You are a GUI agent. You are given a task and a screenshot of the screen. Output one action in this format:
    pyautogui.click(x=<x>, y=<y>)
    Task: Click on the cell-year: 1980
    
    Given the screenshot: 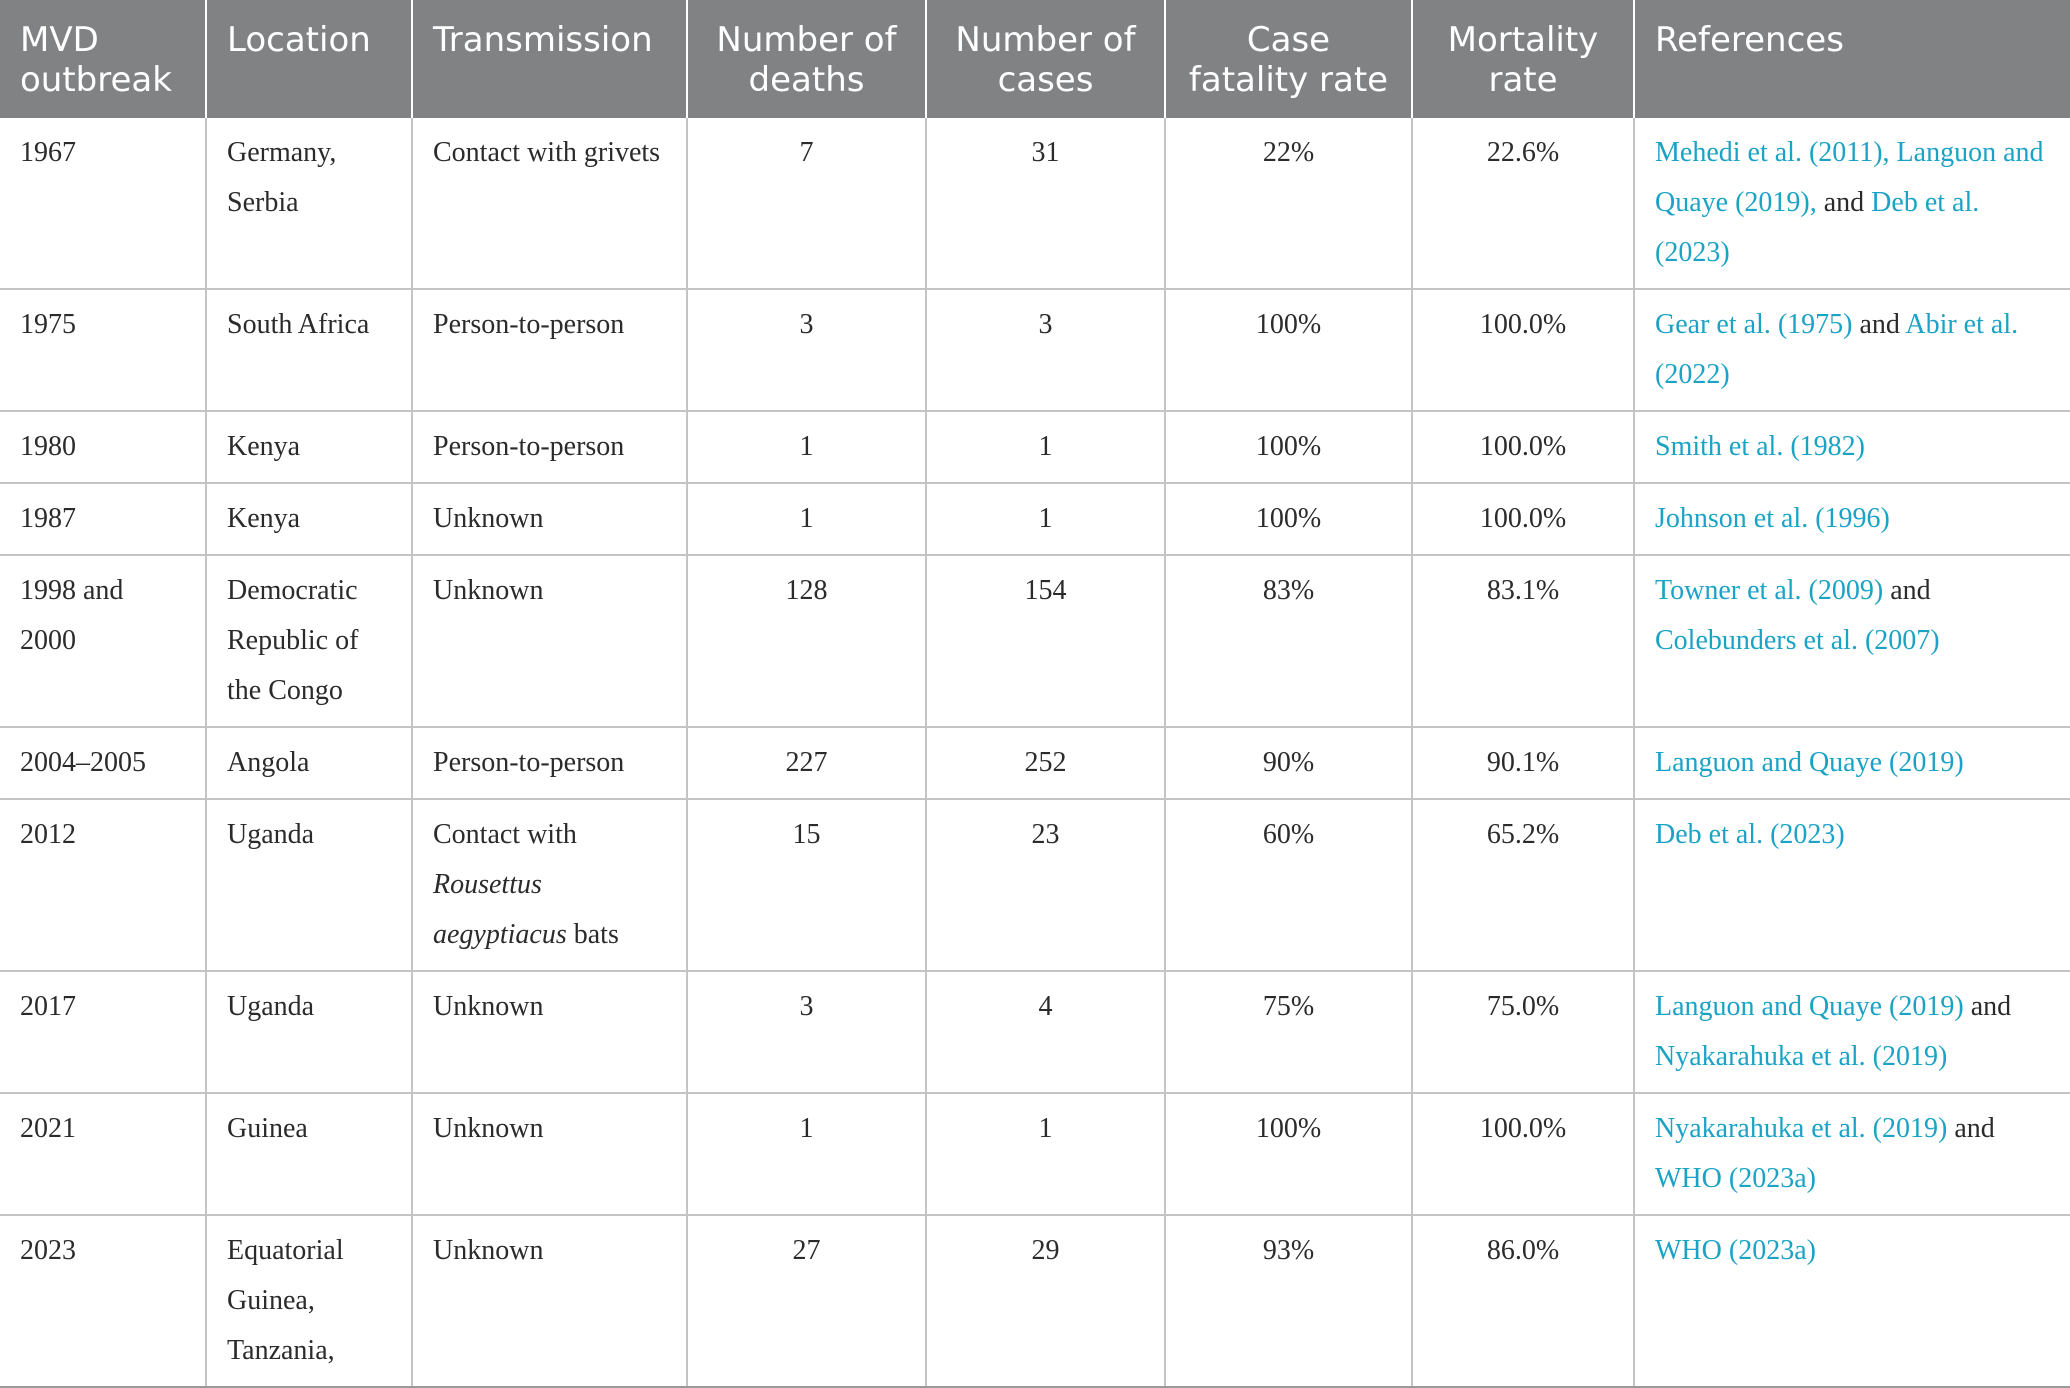 What is the action you would take?
    pyautogui.click(x=103, y=447)
    